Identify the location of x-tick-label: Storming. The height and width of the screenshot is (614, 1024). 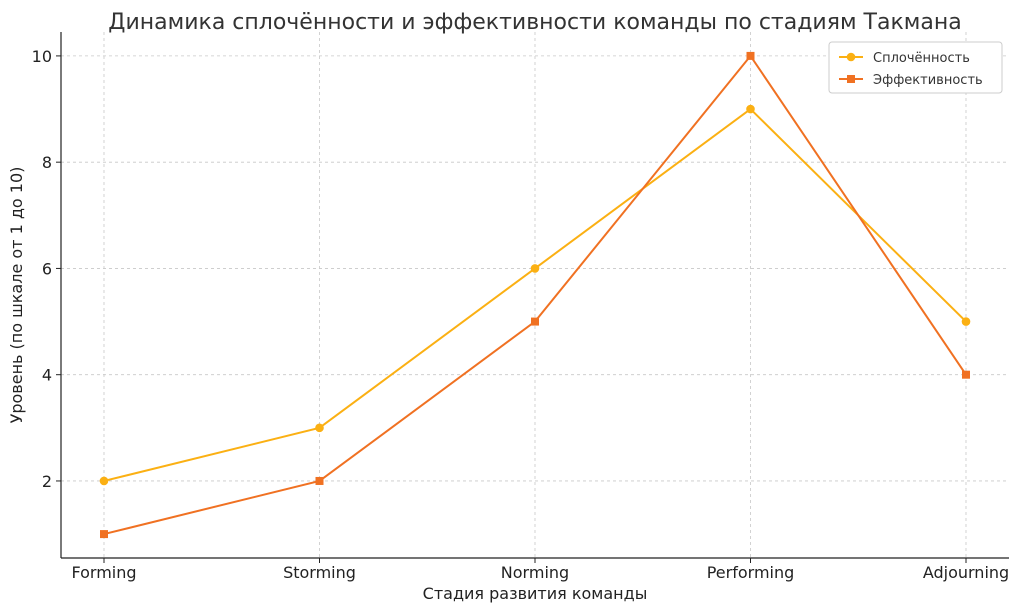
(319, 572).